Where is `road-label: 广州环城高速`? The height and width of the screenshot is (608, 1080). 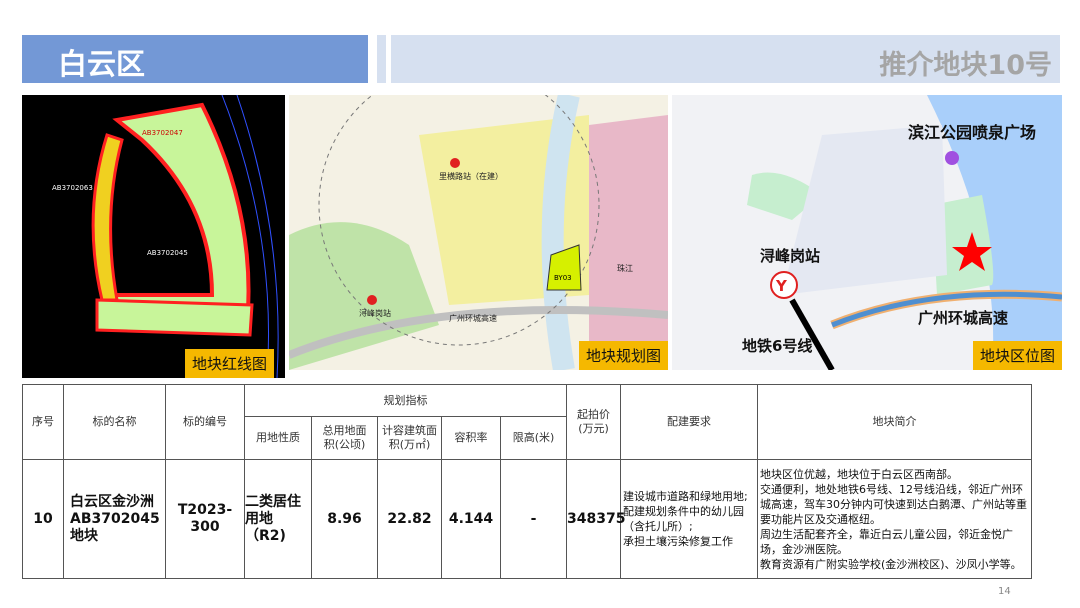 road-label: 广州环城高速 is located at coordinates (473, 318).